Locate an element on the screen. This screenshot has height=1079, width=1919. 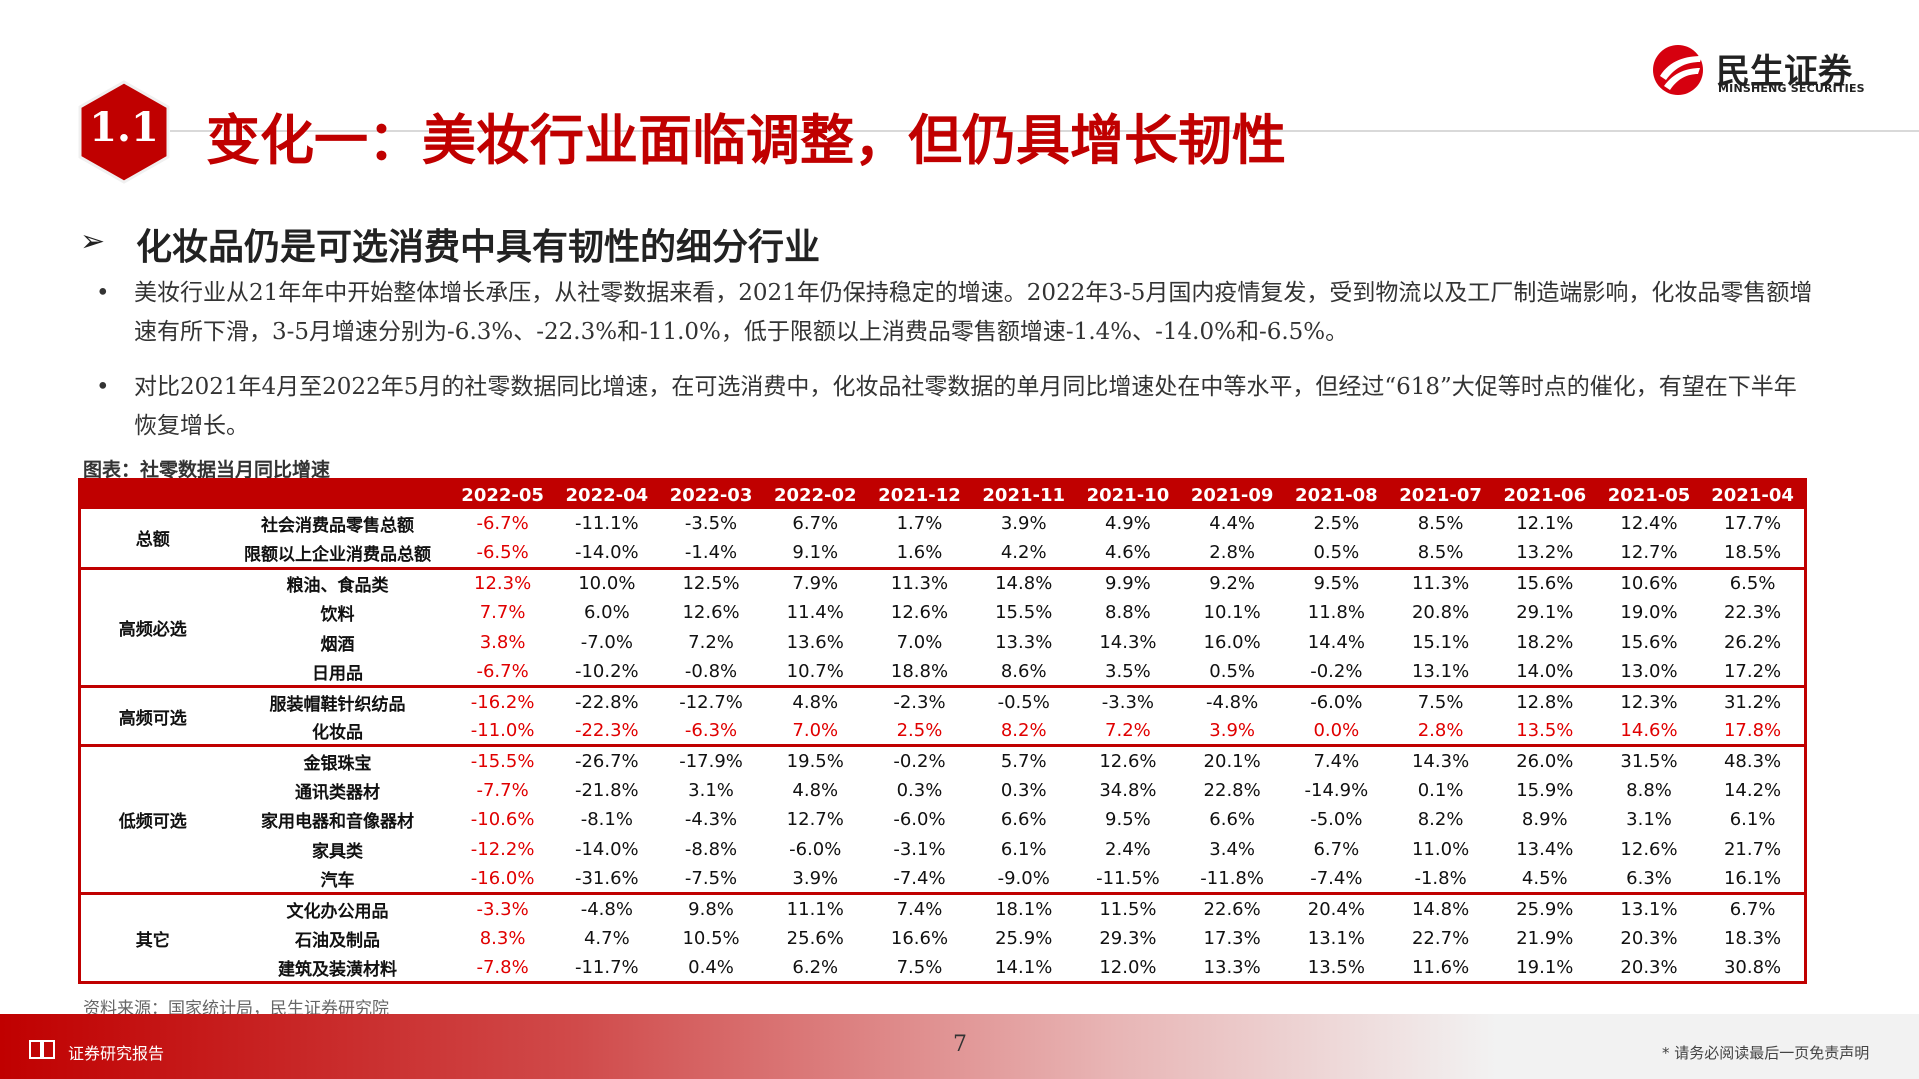
value-cell: 18.2% is located at coordinates (1545, 642).